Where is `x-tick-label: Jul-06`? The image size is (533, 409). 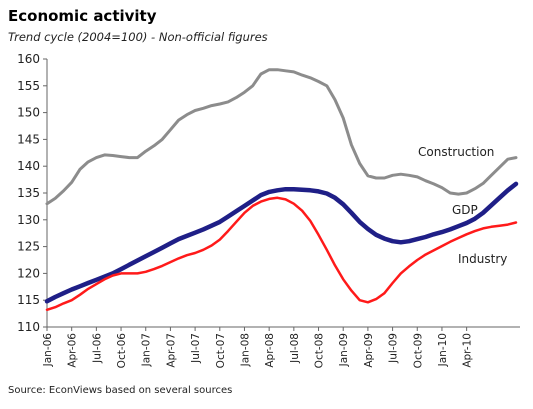
x-tick-label: Jul-06 is located at coordinates (97, 348).